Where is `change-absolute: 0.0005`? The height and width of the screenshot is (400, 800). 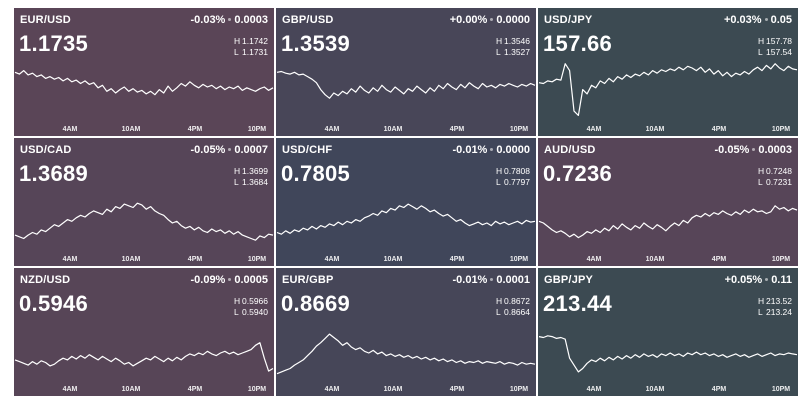 change-absolute: 0.0005 is located at coordinates (251, 280).